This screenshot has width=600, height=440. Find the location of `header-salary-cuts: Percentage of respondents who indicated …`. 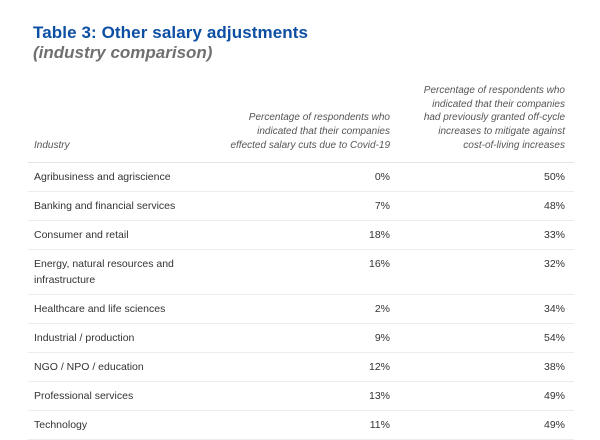

header-salary-cuts: Percentage of respondents who indicated … is located at coordinates (306, 123).